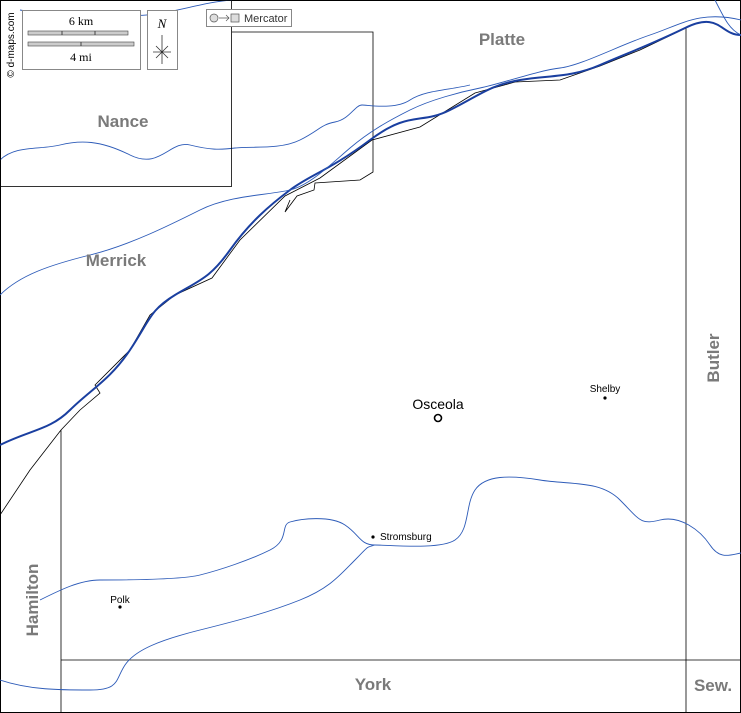 The height and width of the screenshot is (713, 741). Describe the element at coordinates (32, 600) in the screenshot. I see `county-label: Hamilton` at that location.